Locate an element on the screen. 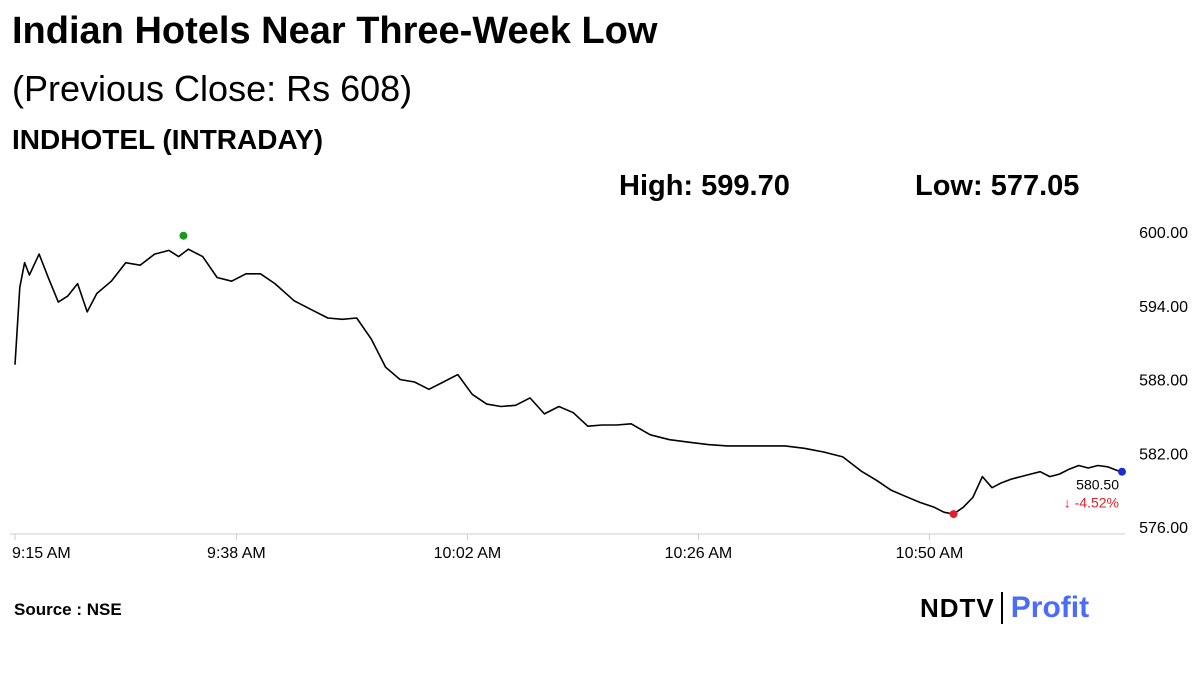 The height and width of the screenshot is (674, 1200). last-price-label: 580.50 is located at coordinates (1097, 485).